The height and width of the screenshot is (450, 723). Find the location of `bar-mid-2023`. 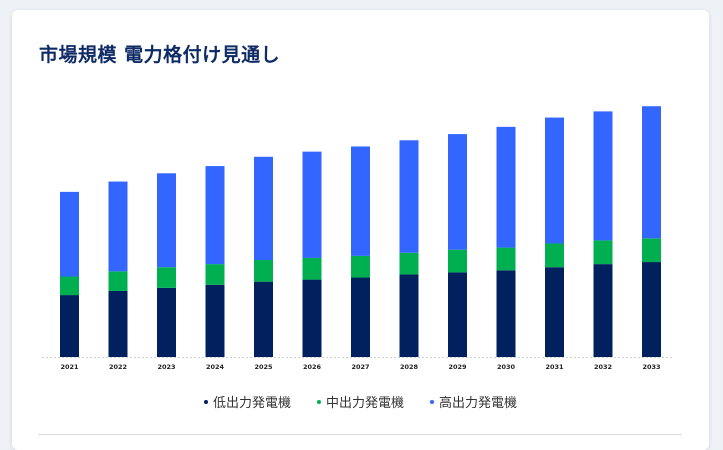

bar-mid-2023 is located at coordinates (166, 277).